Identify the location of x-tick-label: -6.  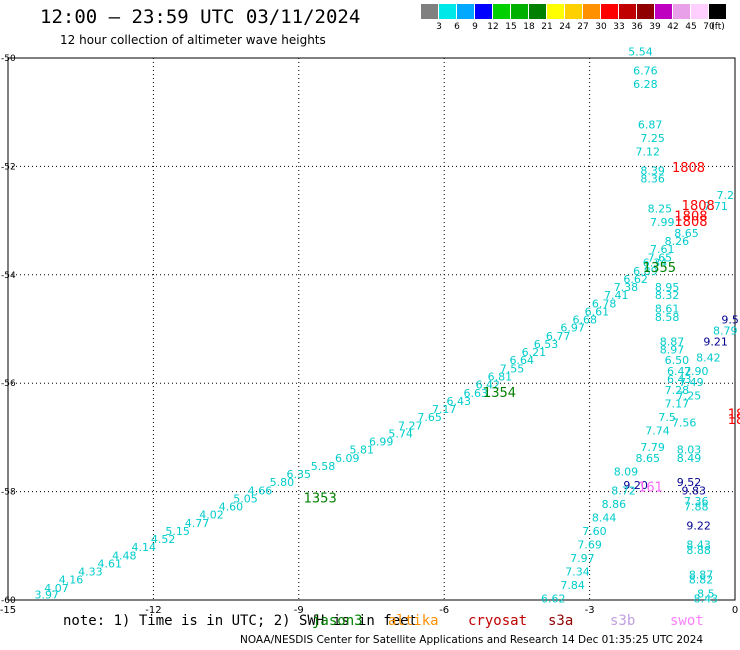
(444, 610).